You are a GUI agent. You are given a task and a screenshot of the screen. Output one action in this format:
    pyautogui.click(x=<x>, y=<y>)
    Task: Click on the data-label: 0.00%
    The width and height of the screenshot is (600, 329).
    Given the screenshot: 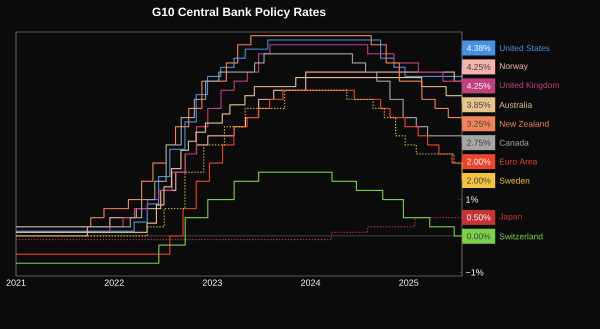 What is the action you would take?
    pyautogui.click(x=478, y=236)
    